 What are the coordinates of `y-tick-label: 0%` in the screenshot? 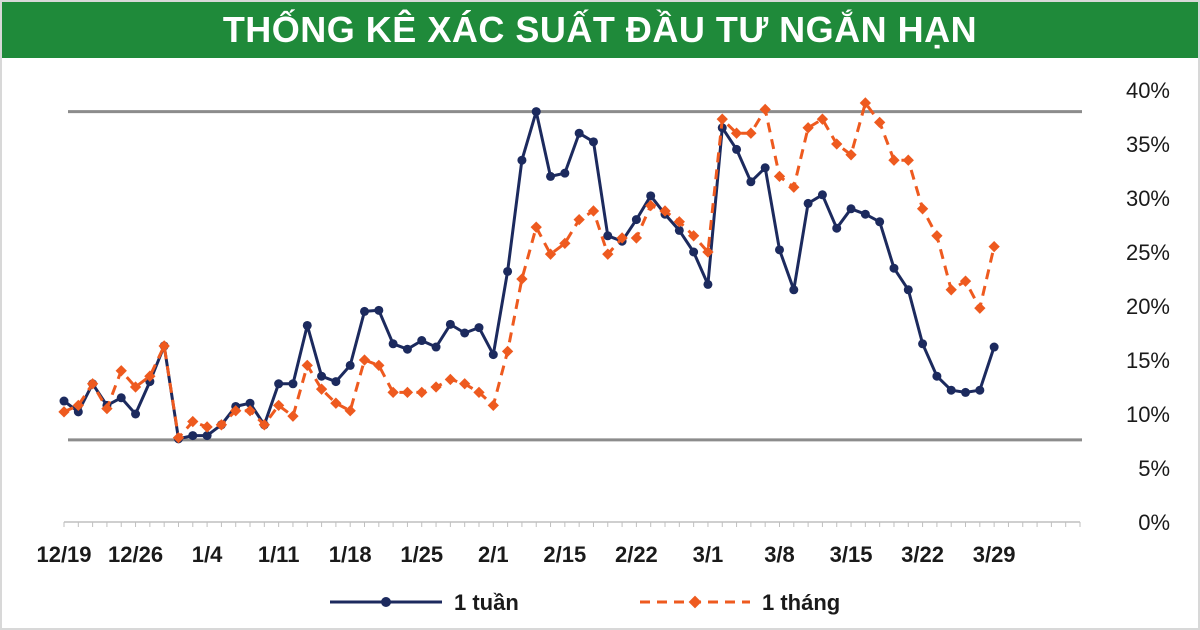 It's located at (1154, 522).